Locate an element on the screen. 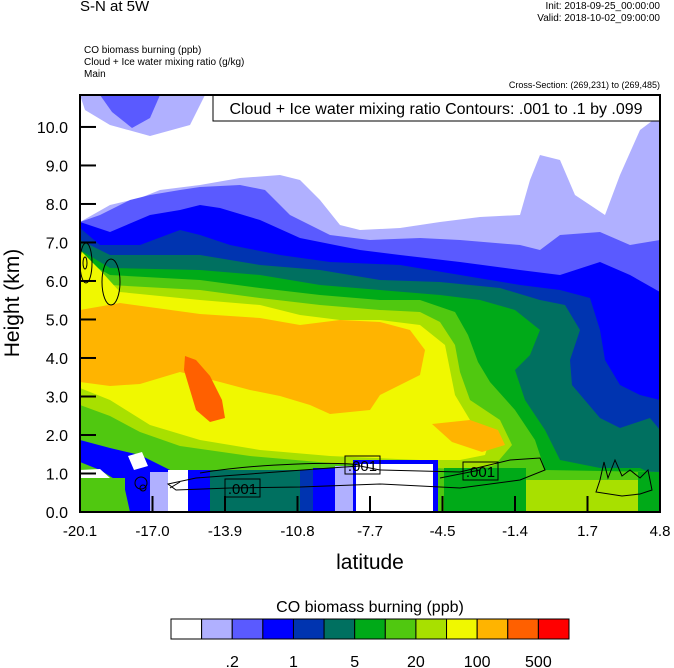  x-tick-label: 1.7 is located at coordinates (587, 531).